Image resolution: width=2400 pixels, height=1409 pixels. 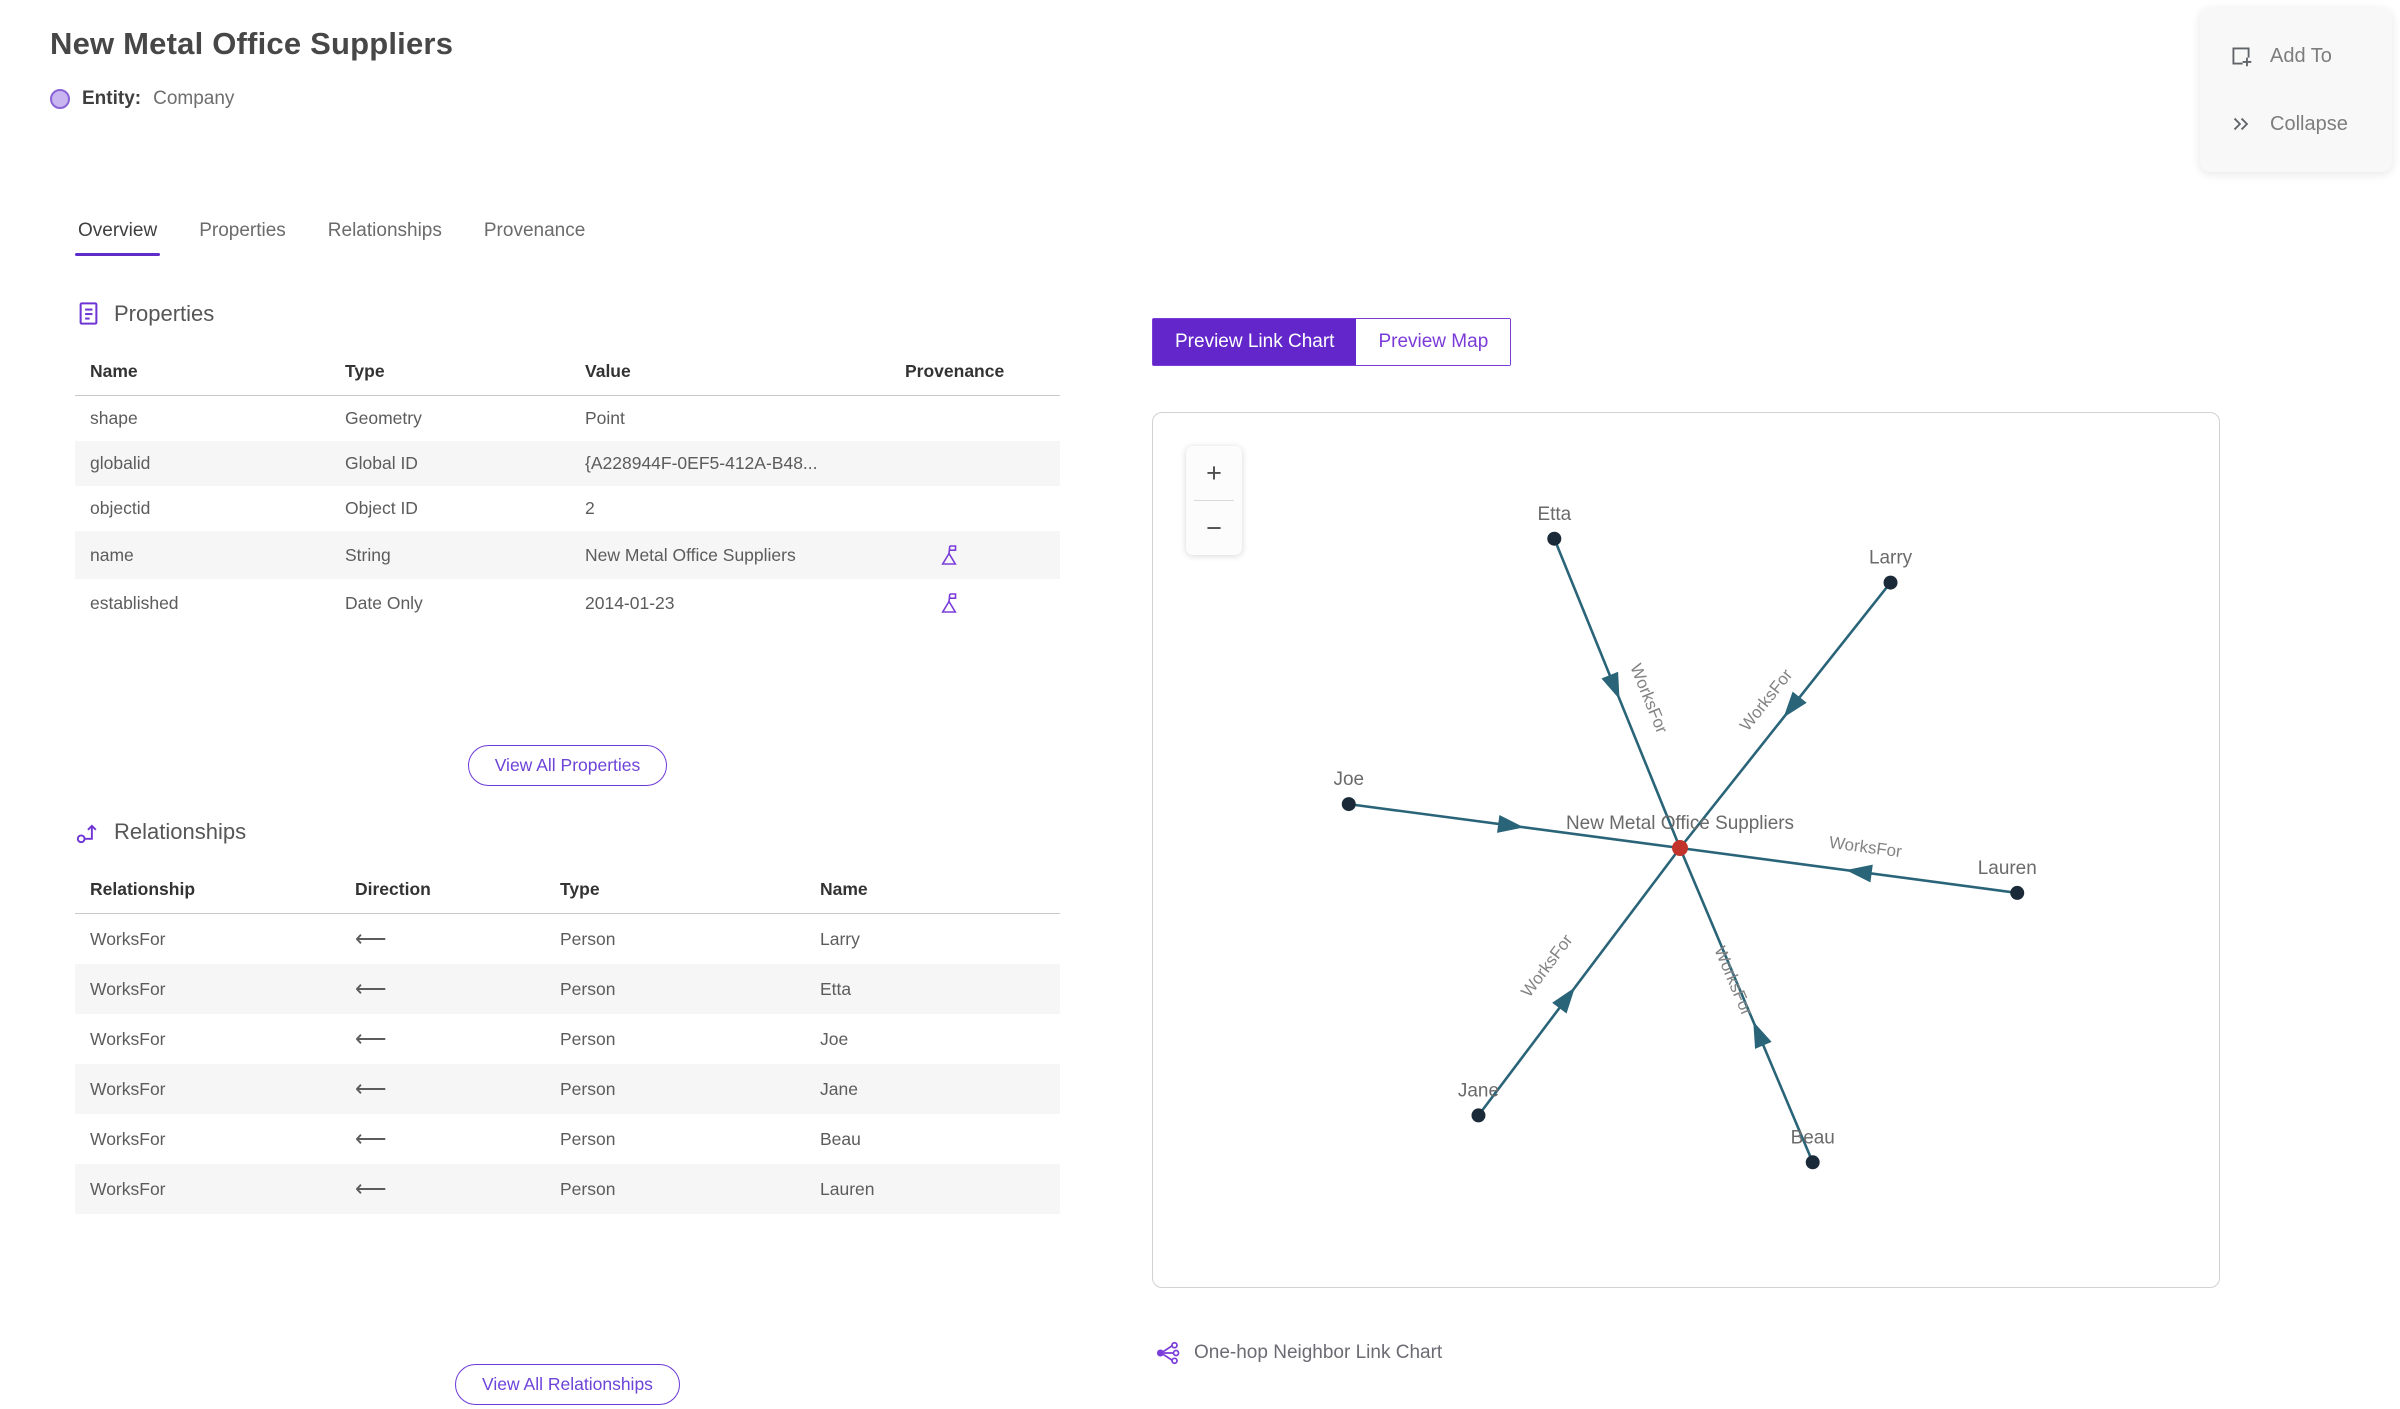 What do you see at coordinates (252, 43) in the screenshot?
I see `page-title: New Metal Office Suppliers` at bounding box center [252, 43].